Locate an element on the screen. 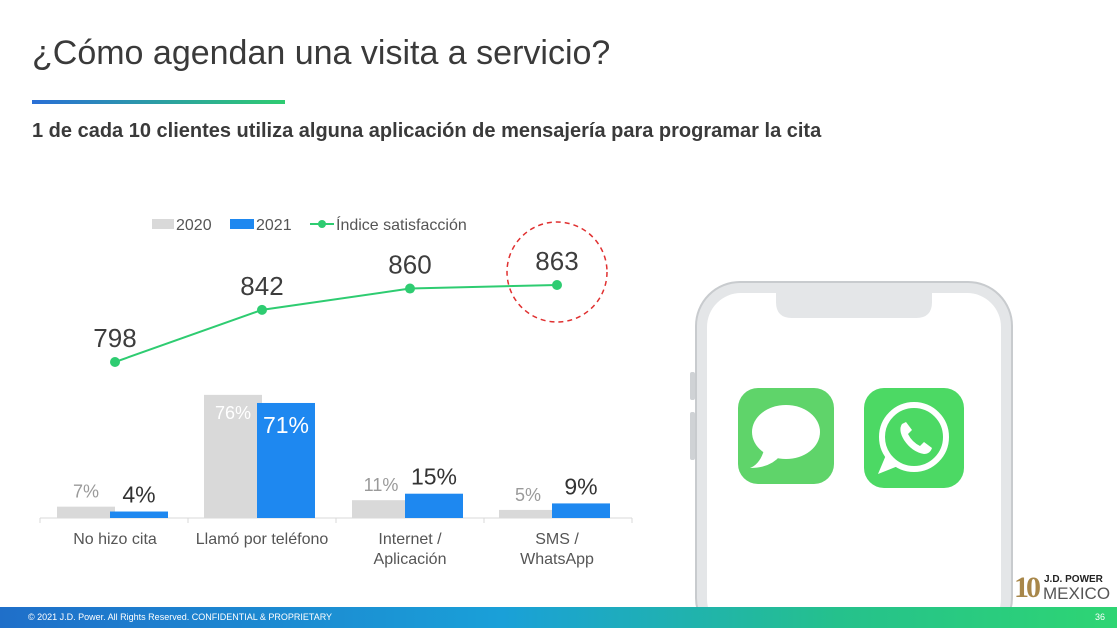 The width and height of the screenshot is (1117, 628). jd-power-mexico-logo: 10 J.D. POWER MEXICO is located at coordinates (1062, 589).